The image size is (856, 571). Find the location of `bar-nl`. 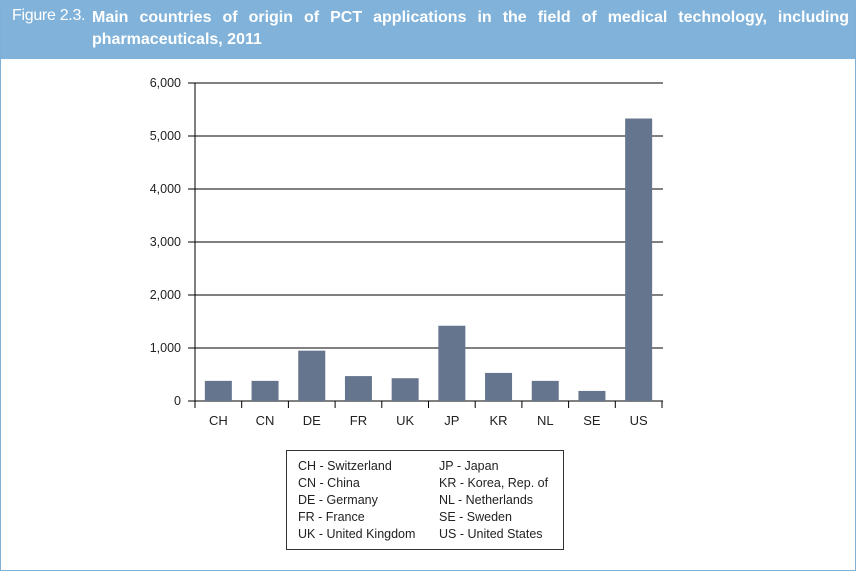

bar-nl is located at coordinates (545, 390).